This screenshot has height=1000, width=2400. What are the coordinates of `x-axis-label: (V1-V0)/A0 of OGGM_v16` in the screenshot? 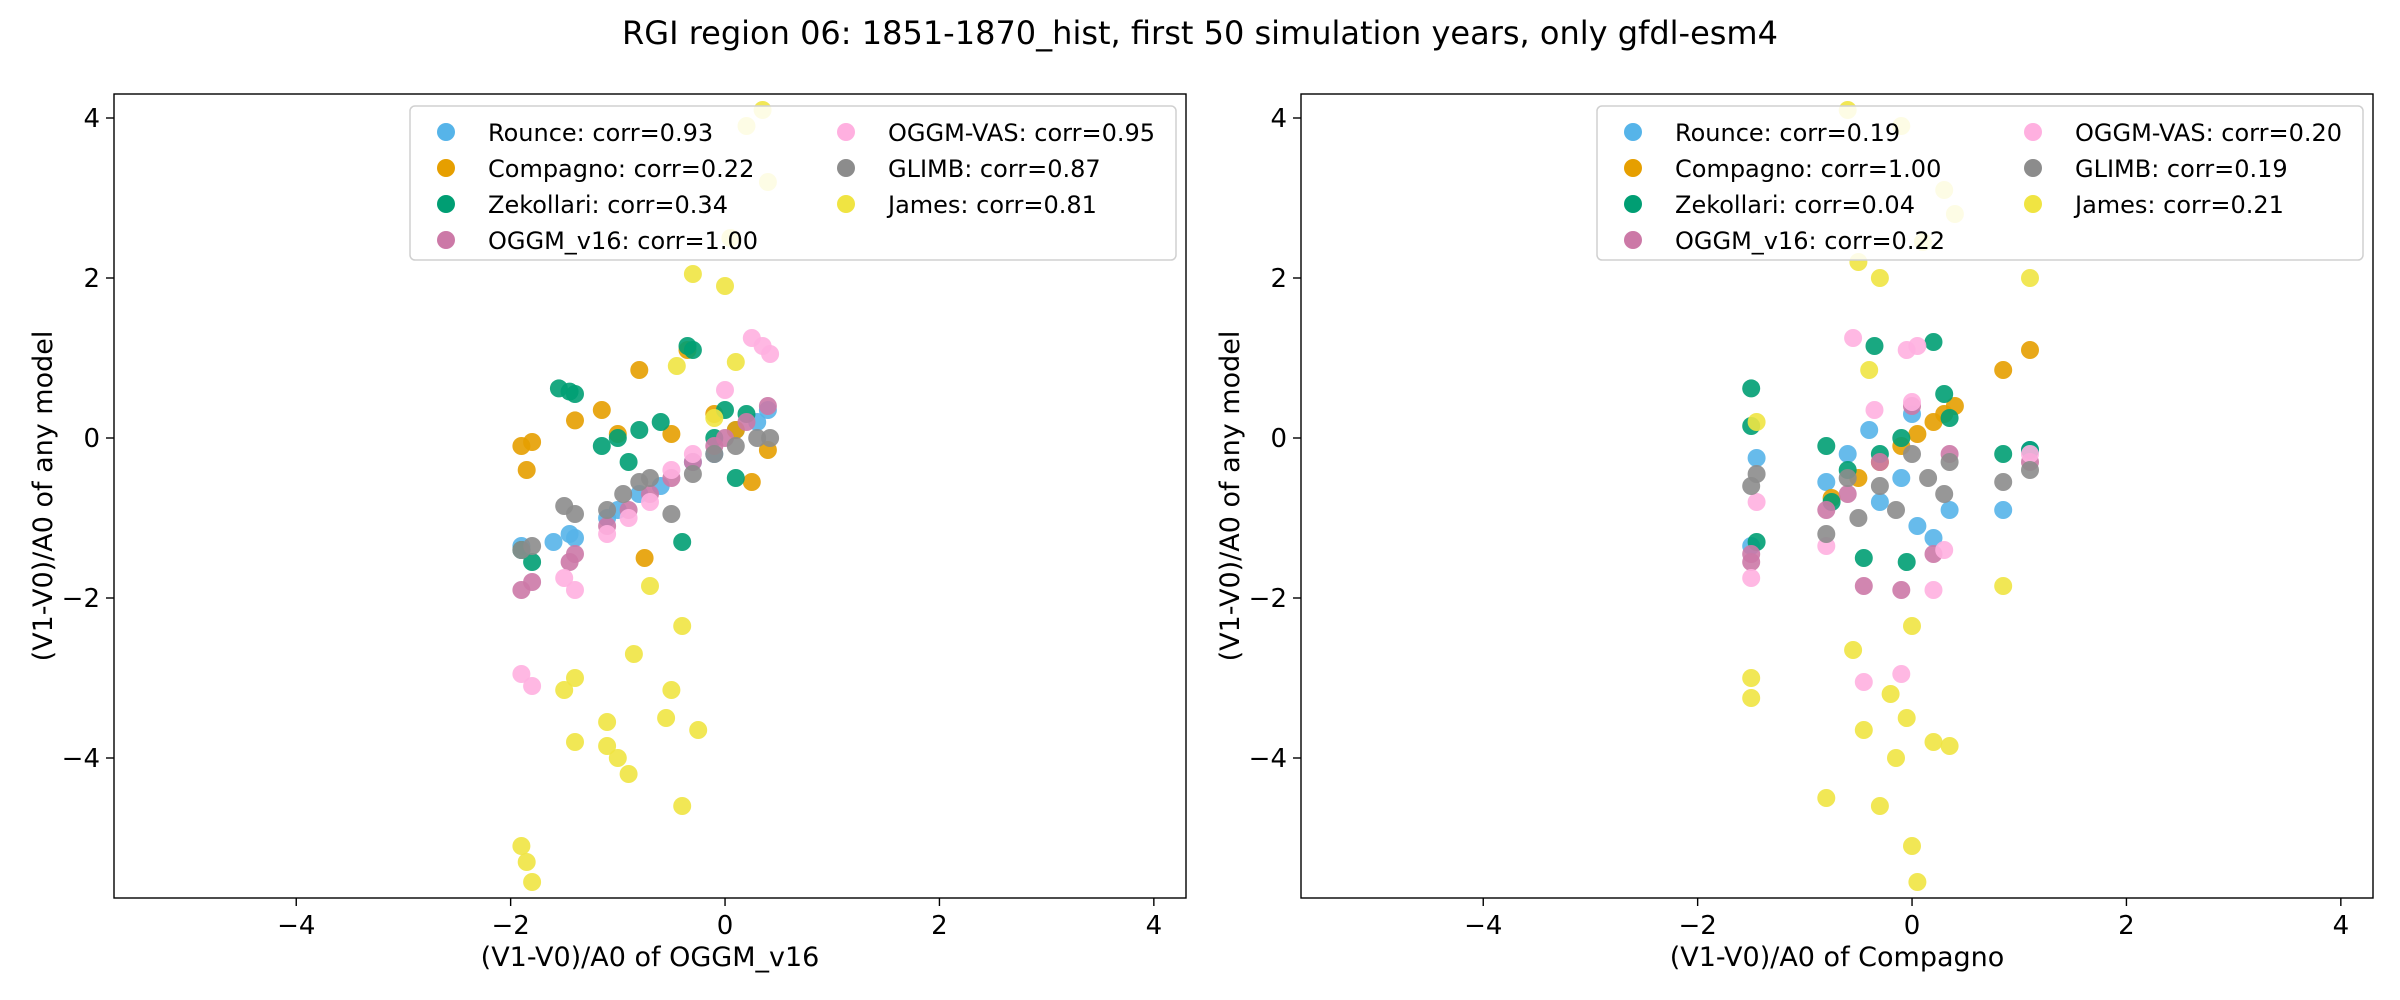 It's located at (650, 957).